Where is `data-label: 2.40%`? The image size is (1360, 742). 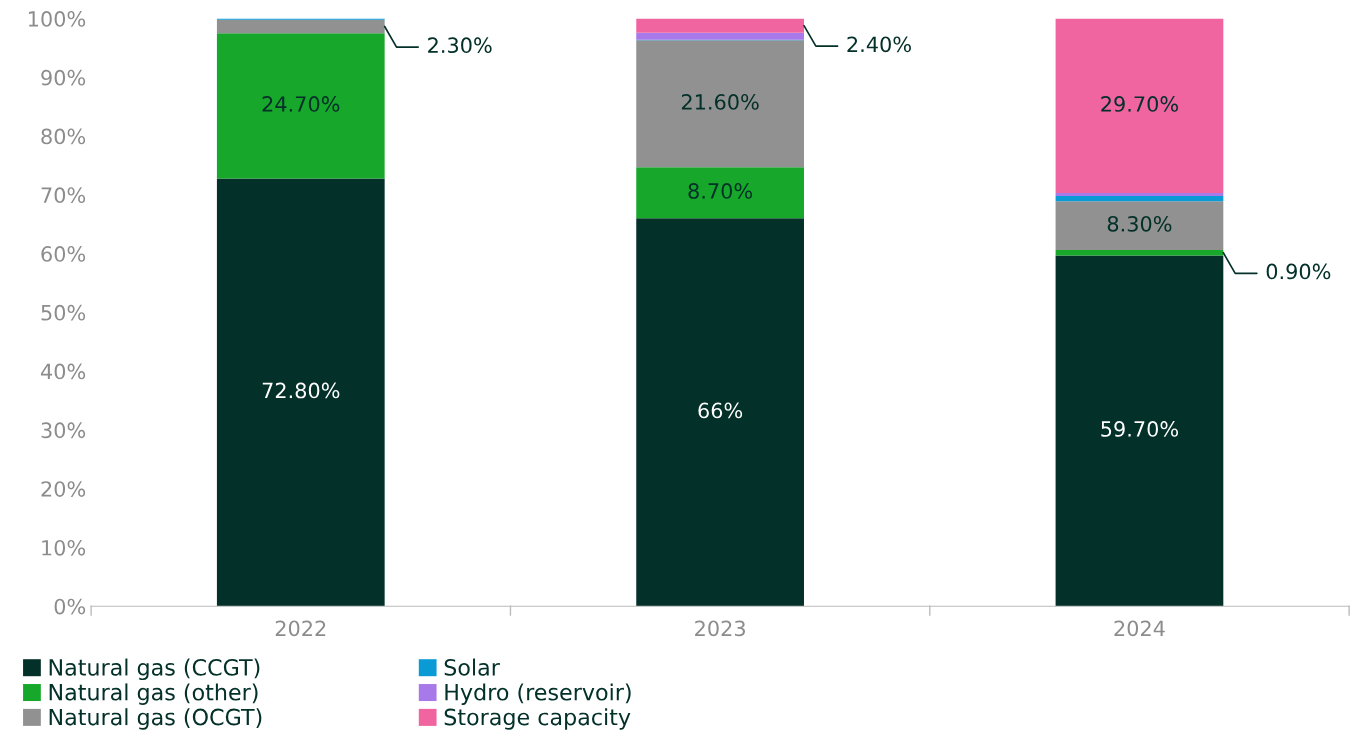
data-label: 2.40% is located at coordinates (879, 44).